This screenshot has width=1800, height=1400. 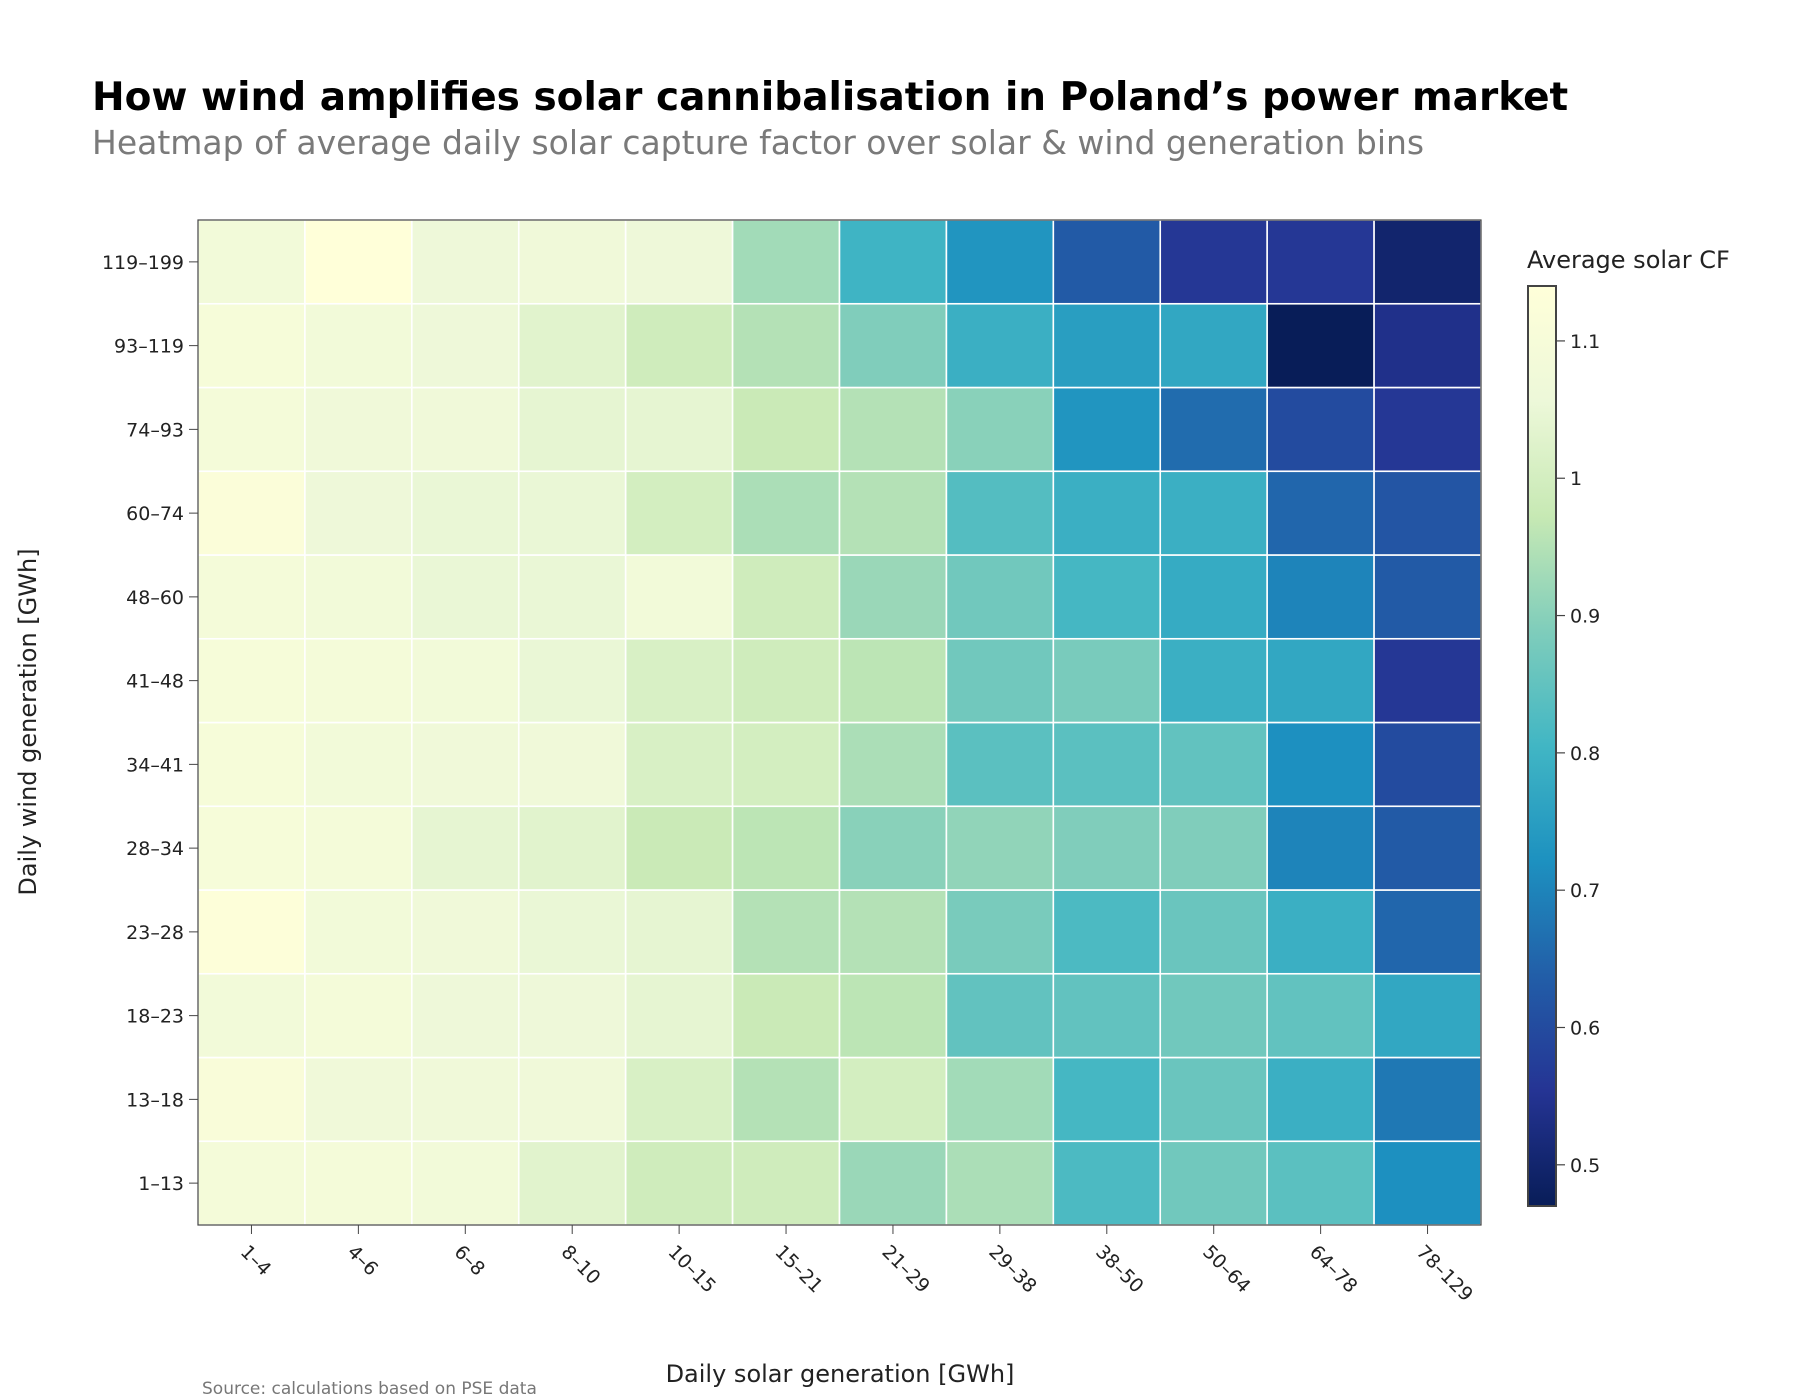 What do you see at coordinates (155, 430) in the screenshot?
I see `y-tick-label: 74–93` at bounding box center [155, 430].